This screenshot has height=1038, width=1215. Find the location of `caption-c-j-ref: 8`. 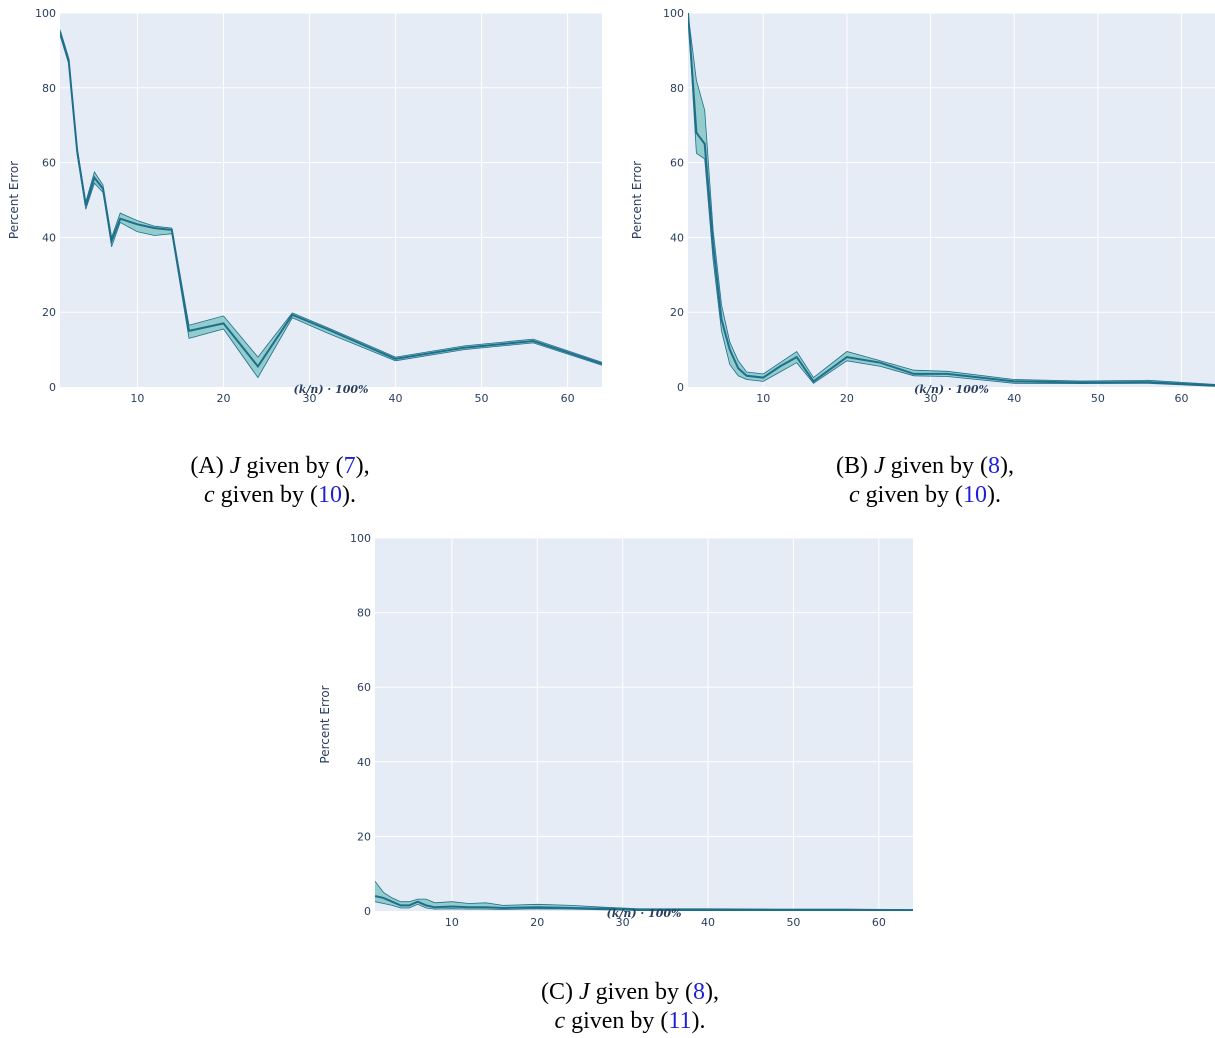

caption-c-j-ref: 8 is located at coordinates (698, 992).